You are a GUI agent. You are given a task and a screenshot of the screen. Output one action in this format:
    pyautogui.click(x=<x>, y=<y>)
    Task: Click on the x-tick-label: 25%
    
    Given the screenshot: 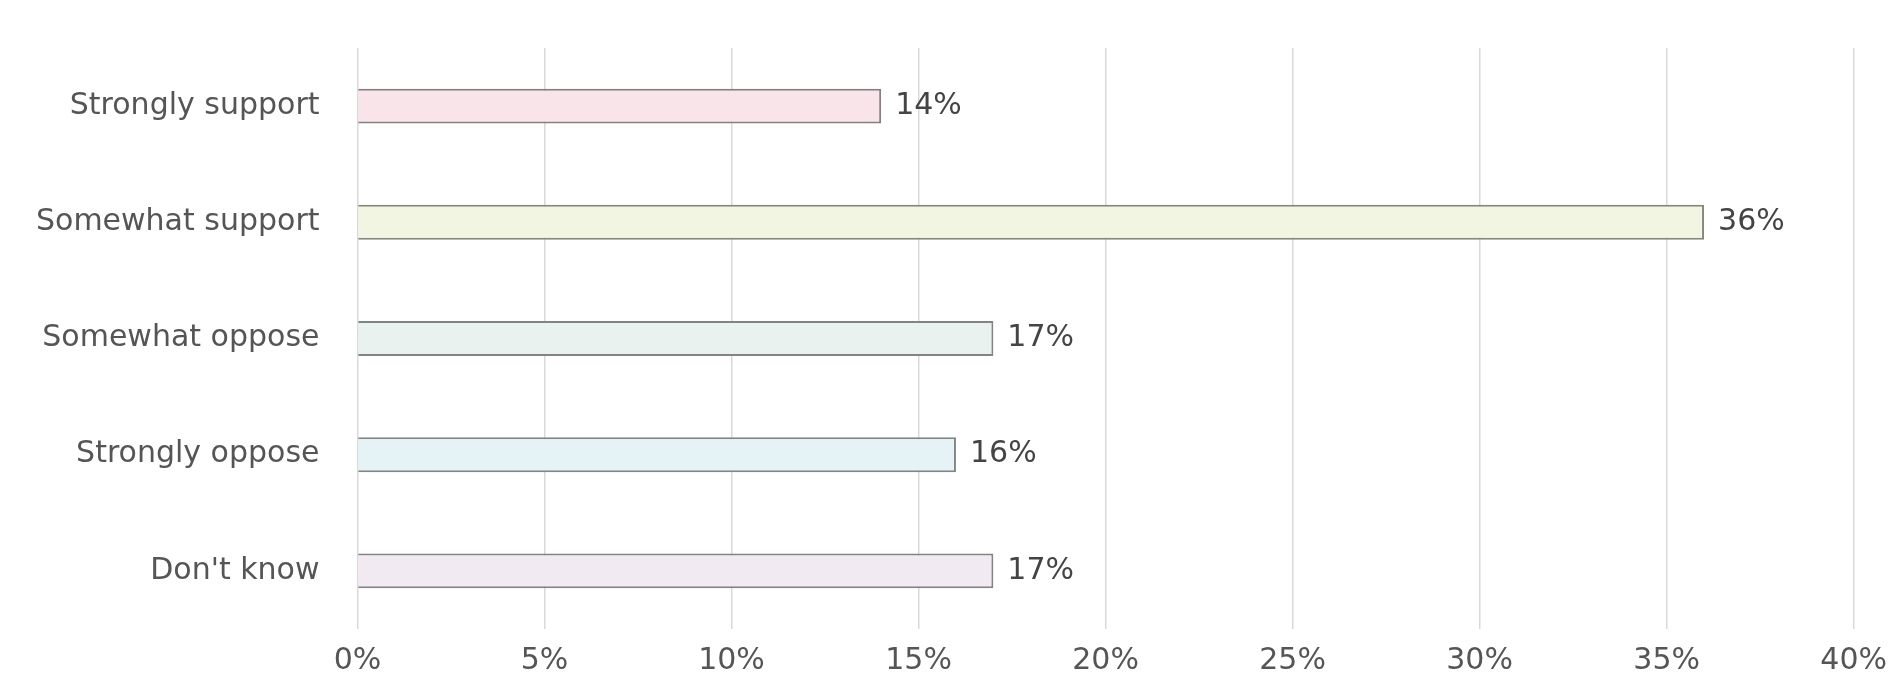 What is the action you would take?
    pyautogui.click(x=1292, y=658)
    